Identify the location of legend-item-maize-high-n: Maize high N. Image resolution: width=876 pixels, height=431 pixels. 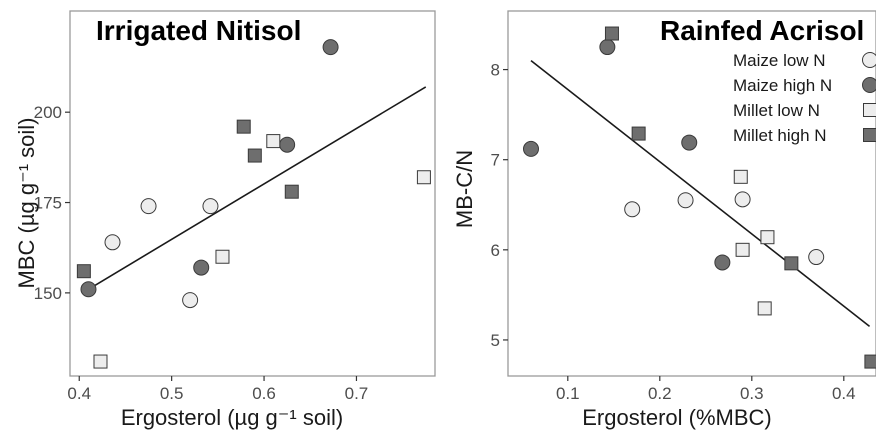
(782, 85).